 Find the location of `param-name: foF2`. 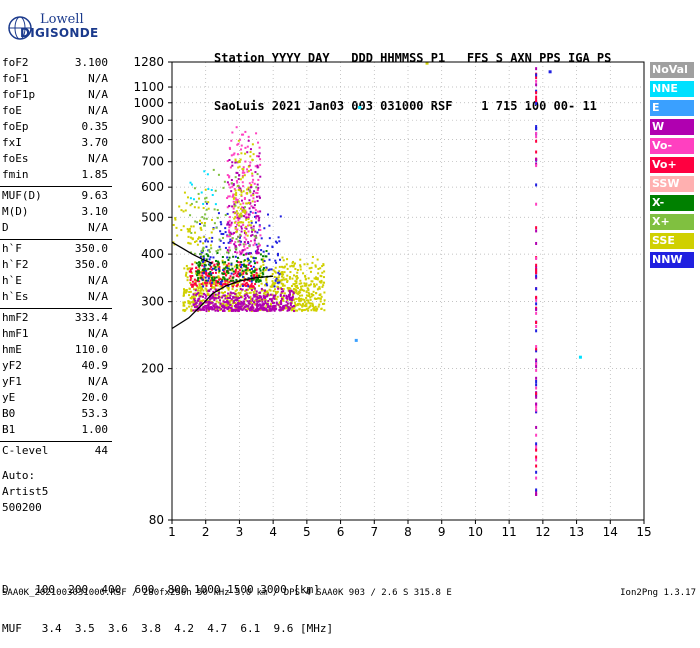

param-name: foF2 is located at coordinates (15, 62).